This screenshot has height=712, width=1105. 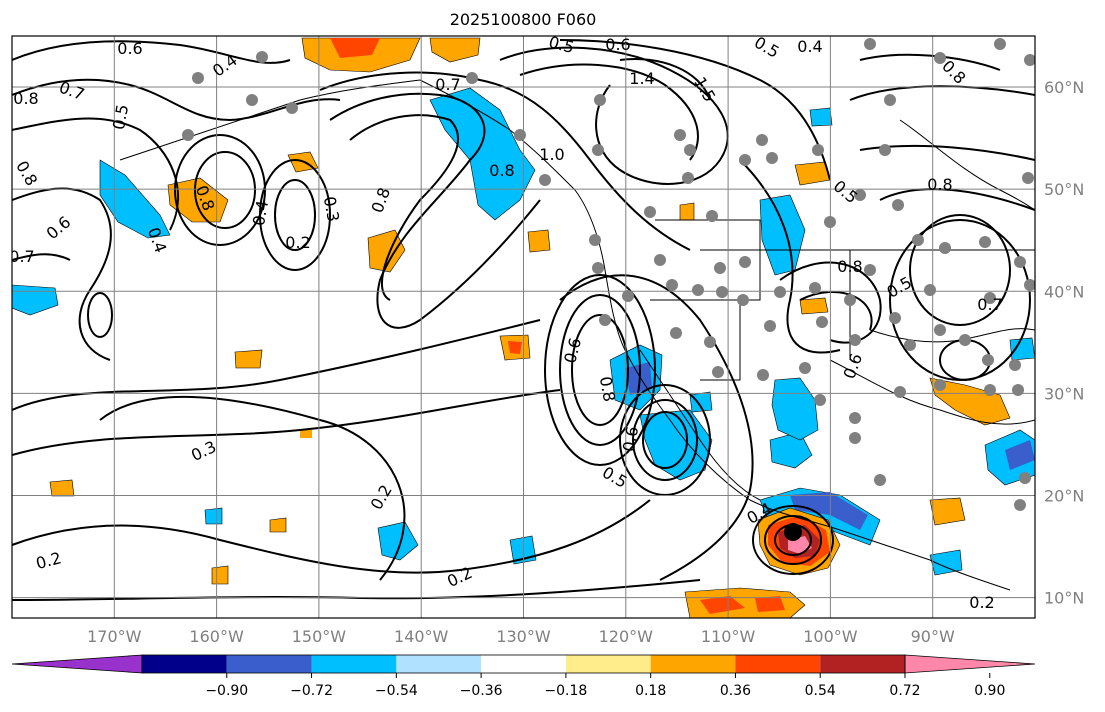 What do you see at coordinates (970, 664) in the screenshot?
I see `colorbar-extend-high` at bounding box center [970, 664].